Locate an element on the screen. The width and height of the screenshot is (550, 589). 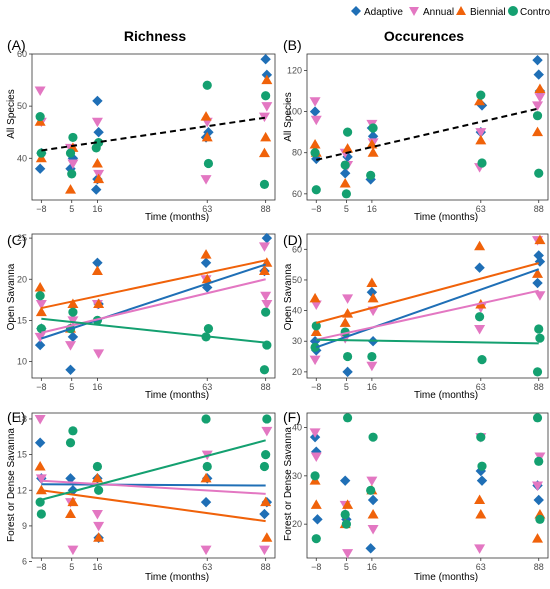
legend-marker-control is located at coordinates (513, 11).